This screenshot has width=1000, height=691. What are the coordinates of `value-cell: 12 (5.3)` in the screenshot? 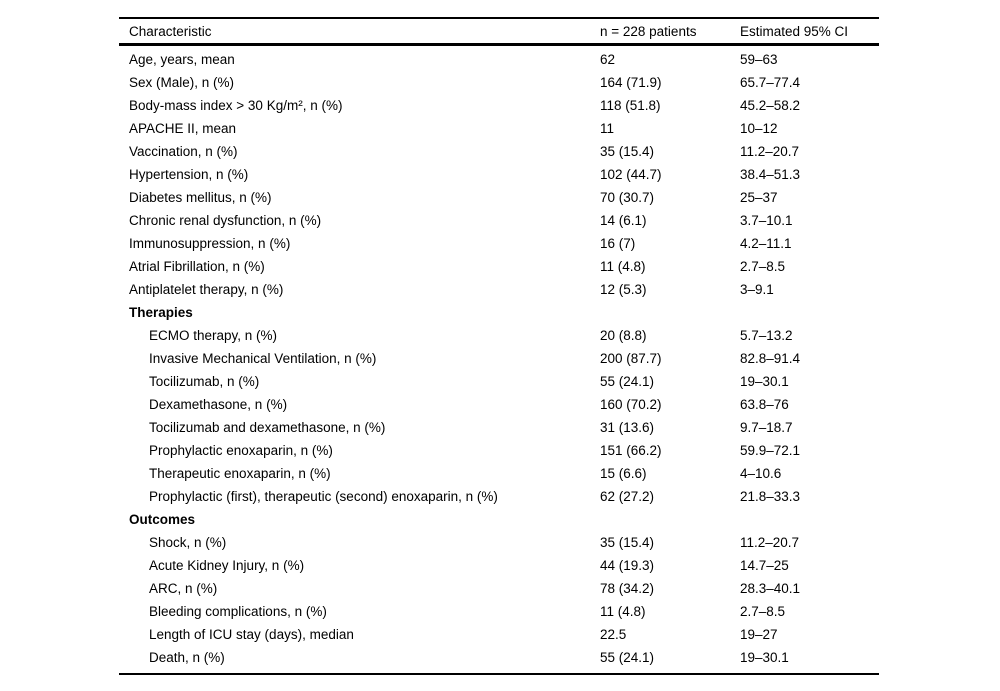 It's located at (623, 289).